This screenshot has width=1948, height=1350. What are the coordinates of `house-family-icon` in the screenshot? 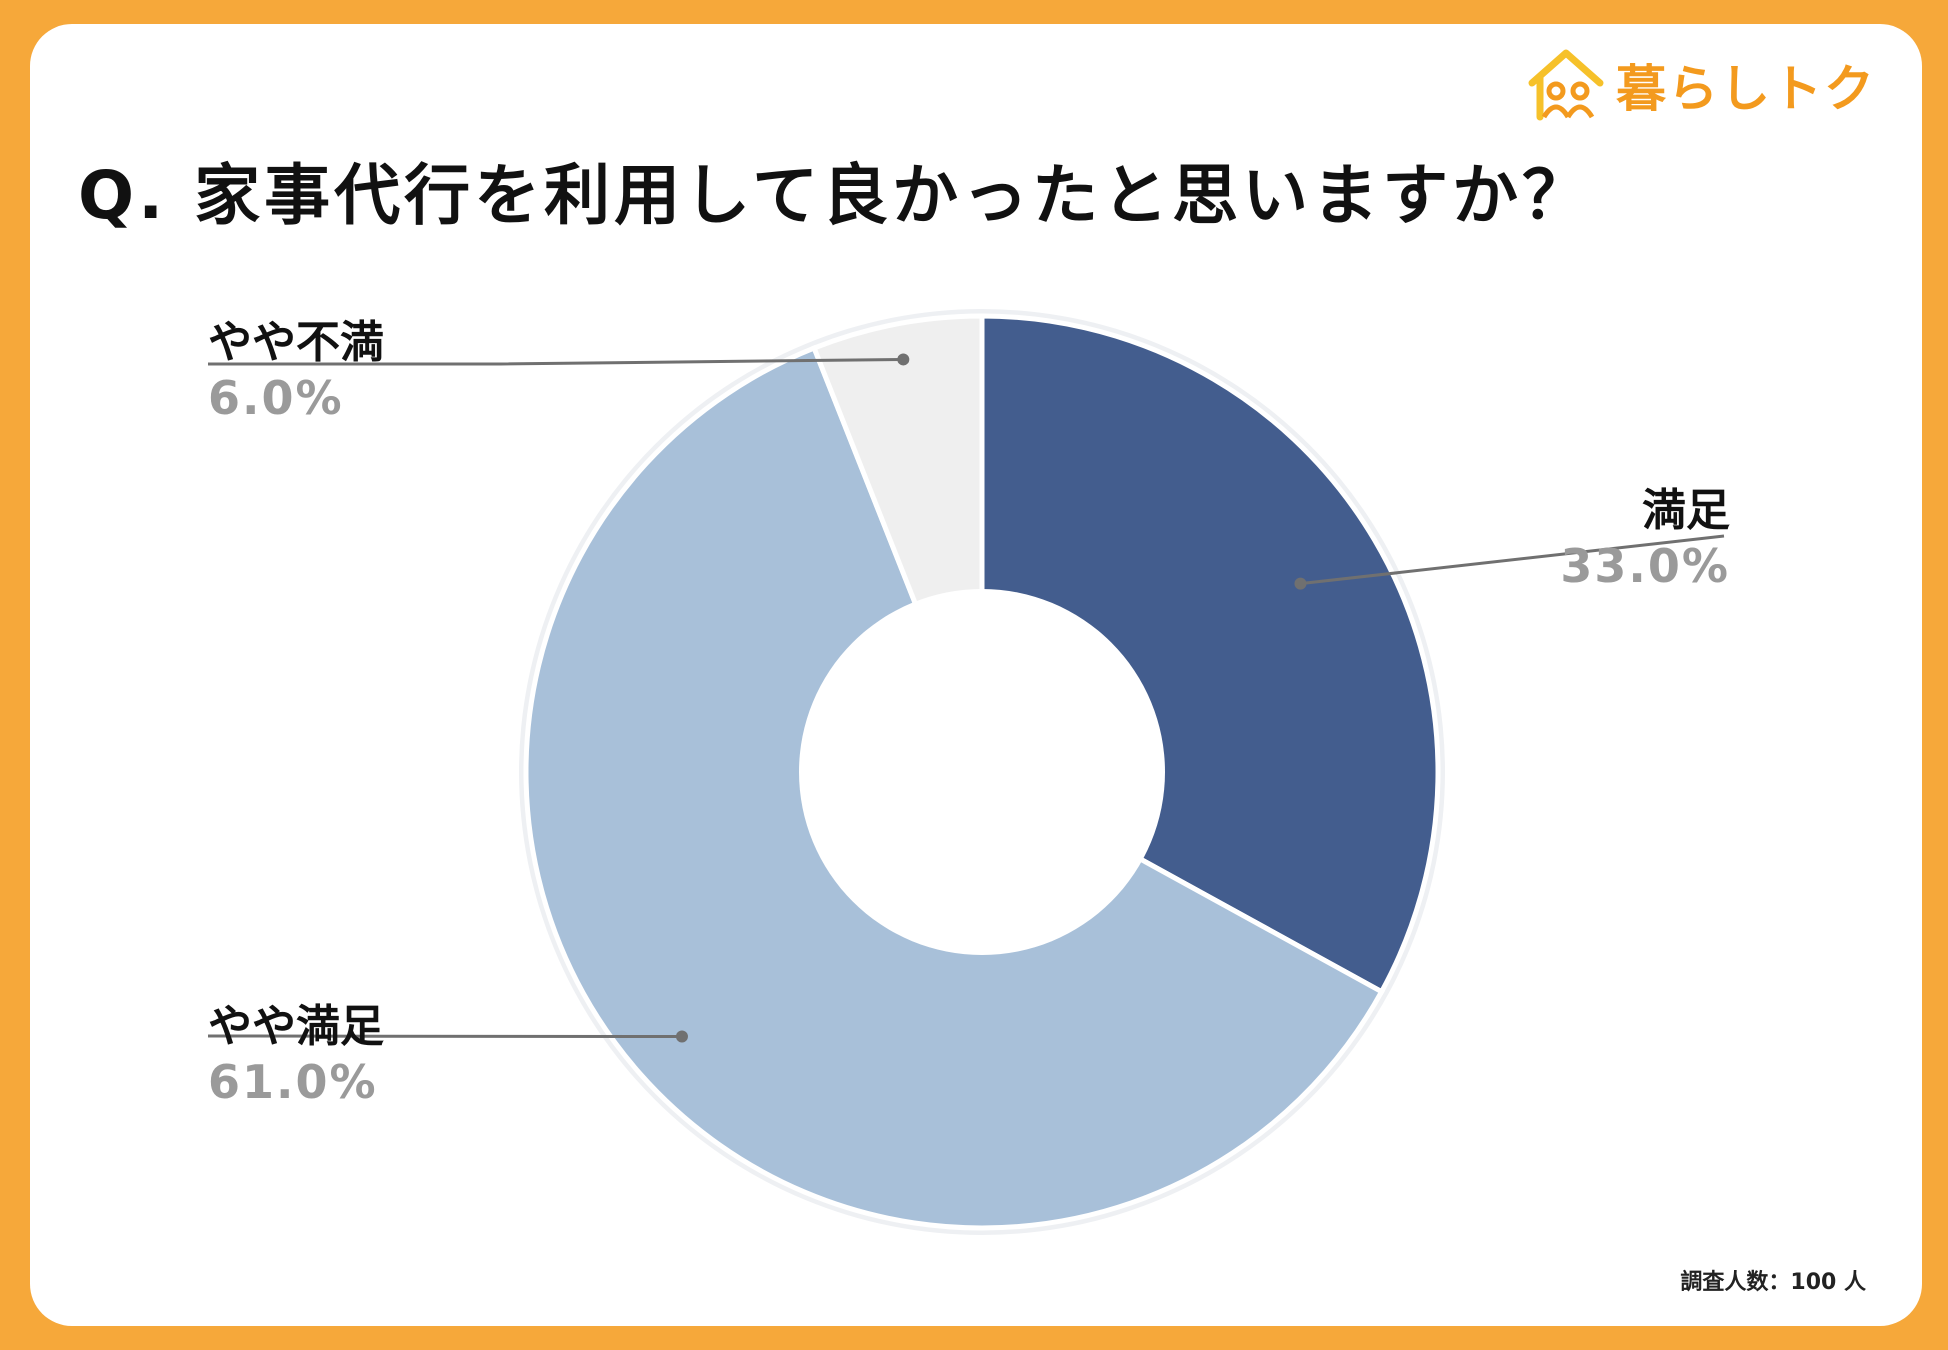 It's located at (1566, 85).